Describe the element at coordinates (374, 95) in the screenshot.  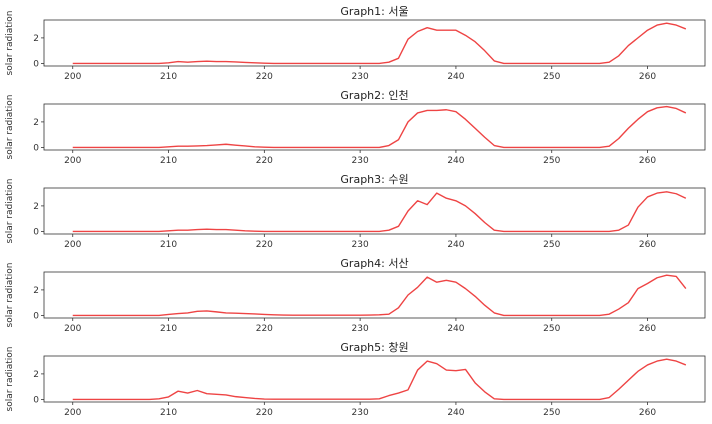
I see `subplot-title: Graph2: 인천` at that location.